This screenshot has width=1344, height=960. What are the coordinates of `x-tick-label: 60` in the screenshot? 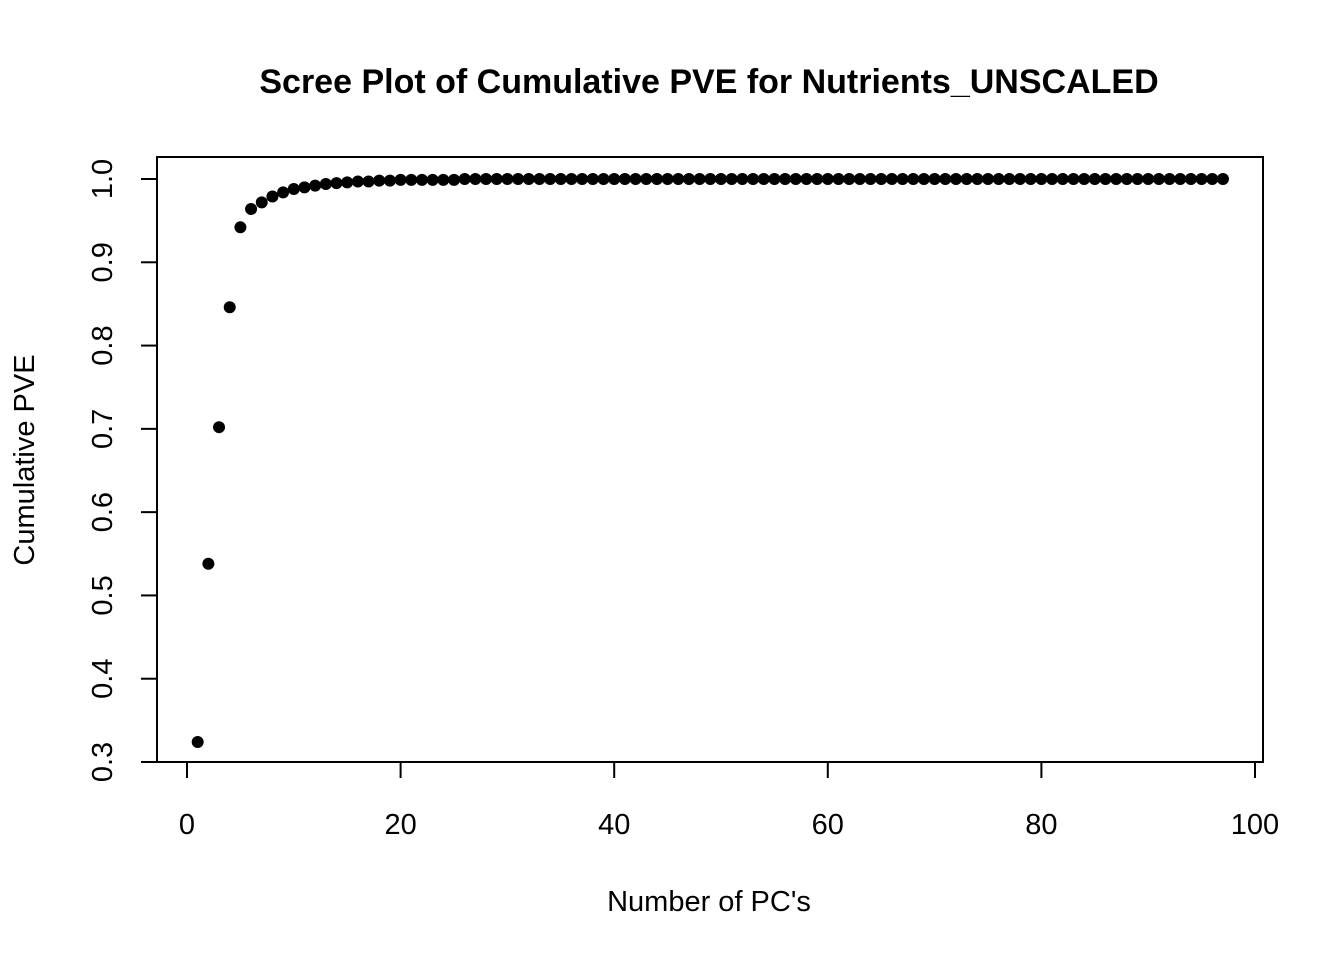 It's located at (828, 825).